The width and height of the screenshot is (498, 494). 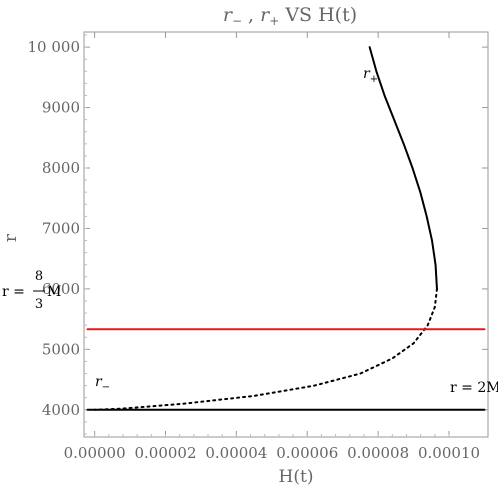 I want to click on x-tick-label: 0.00006, so click(x=307, y=453).